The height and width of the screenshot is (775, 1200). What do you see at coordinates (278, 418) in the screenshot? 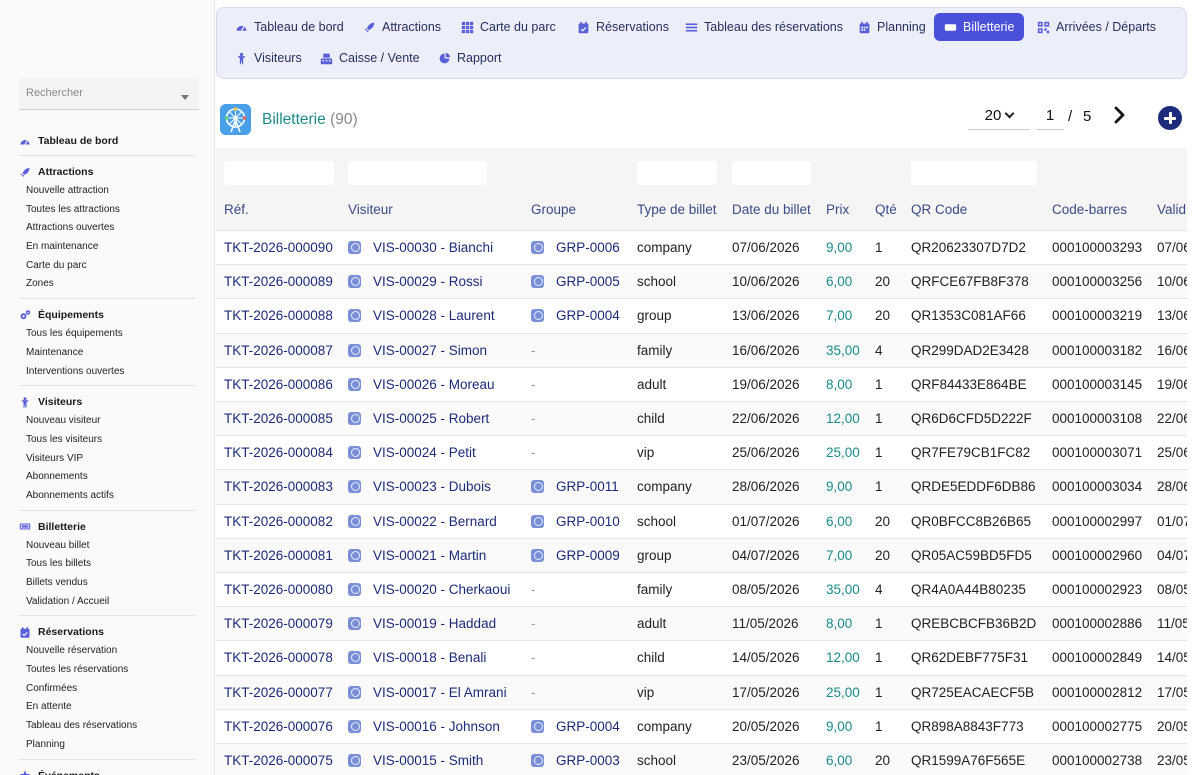
I see `ticket-ref-link: TKT-2026-000085` at bounding box center [278, 418].